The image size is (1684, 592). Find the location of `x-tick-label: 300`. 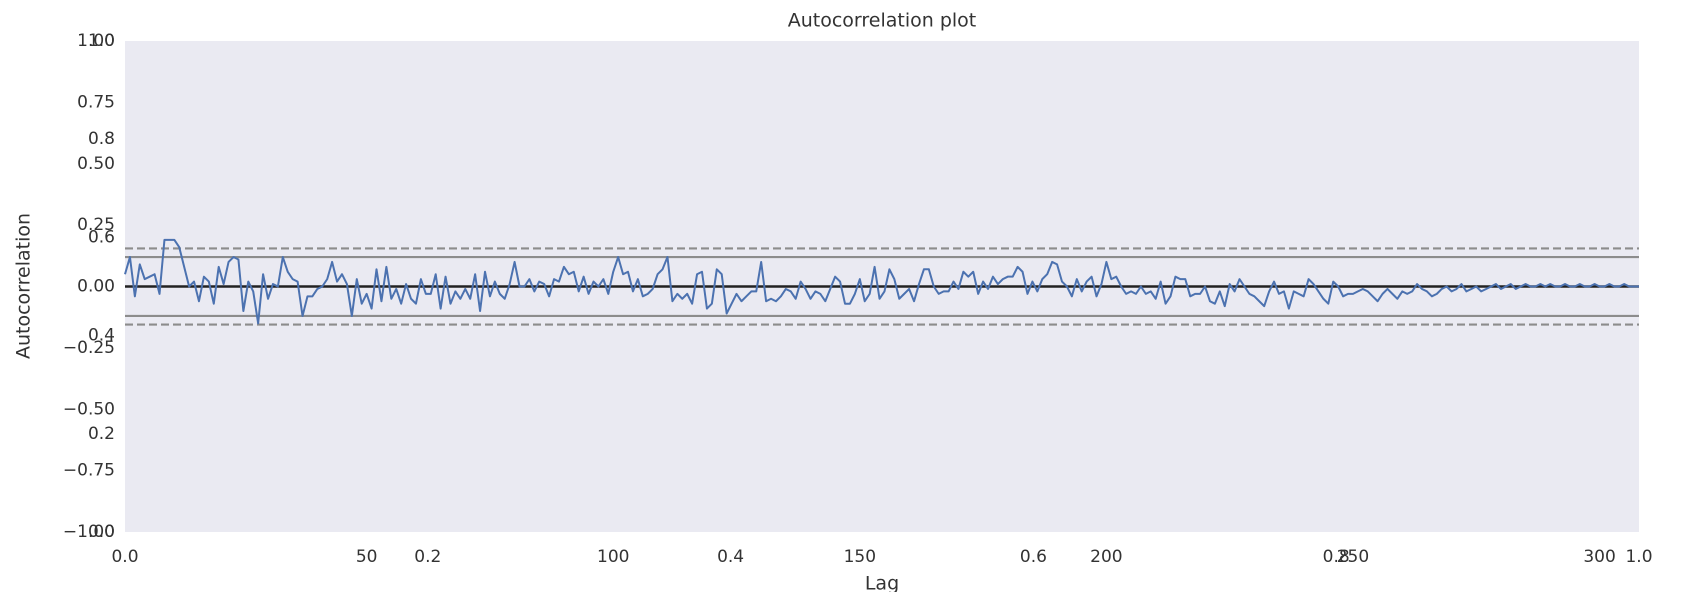

x-tick-label: 300 is located at coordinates (1599, 557).